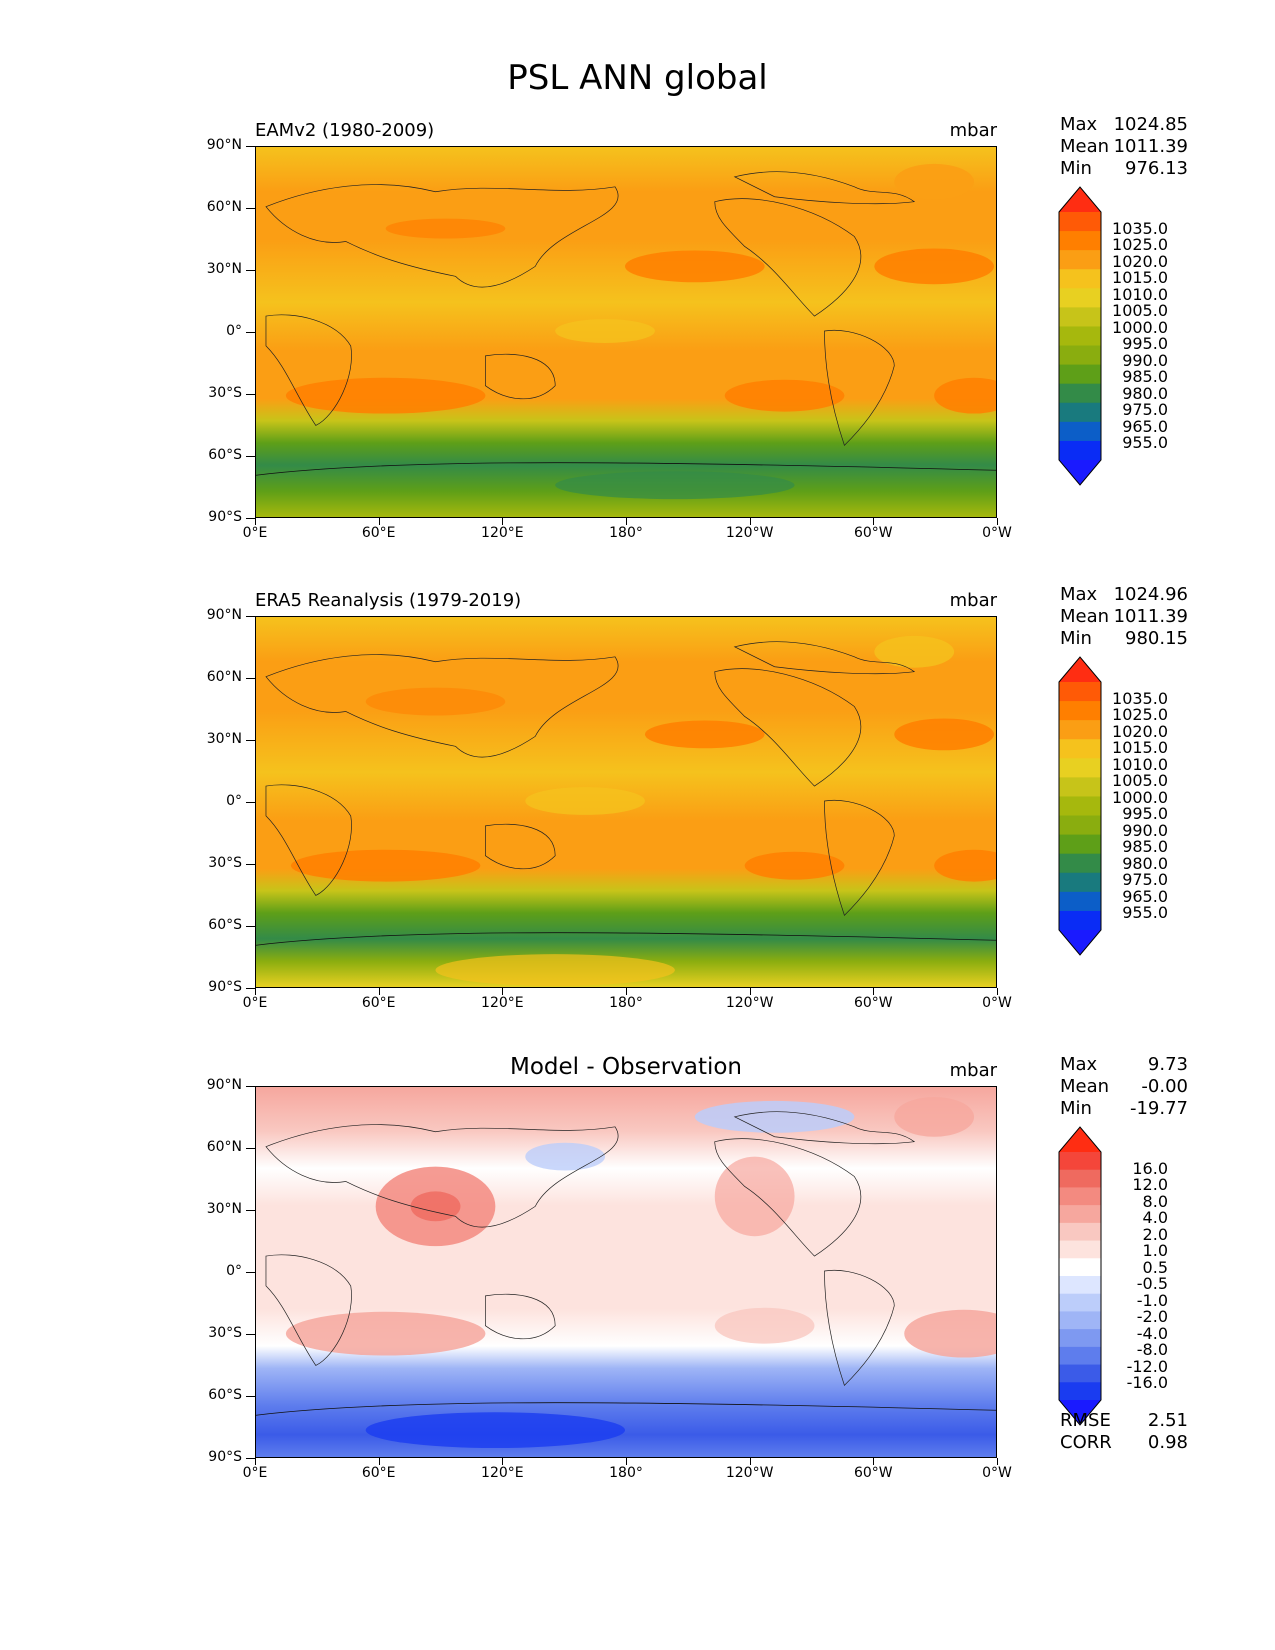 The image size is (1275, 1650). What do you see at coordinates (1152, 1300) in the screenshot?
I see `colorbar-tick-label: -1.0` at bounding box center [1152, 1300].